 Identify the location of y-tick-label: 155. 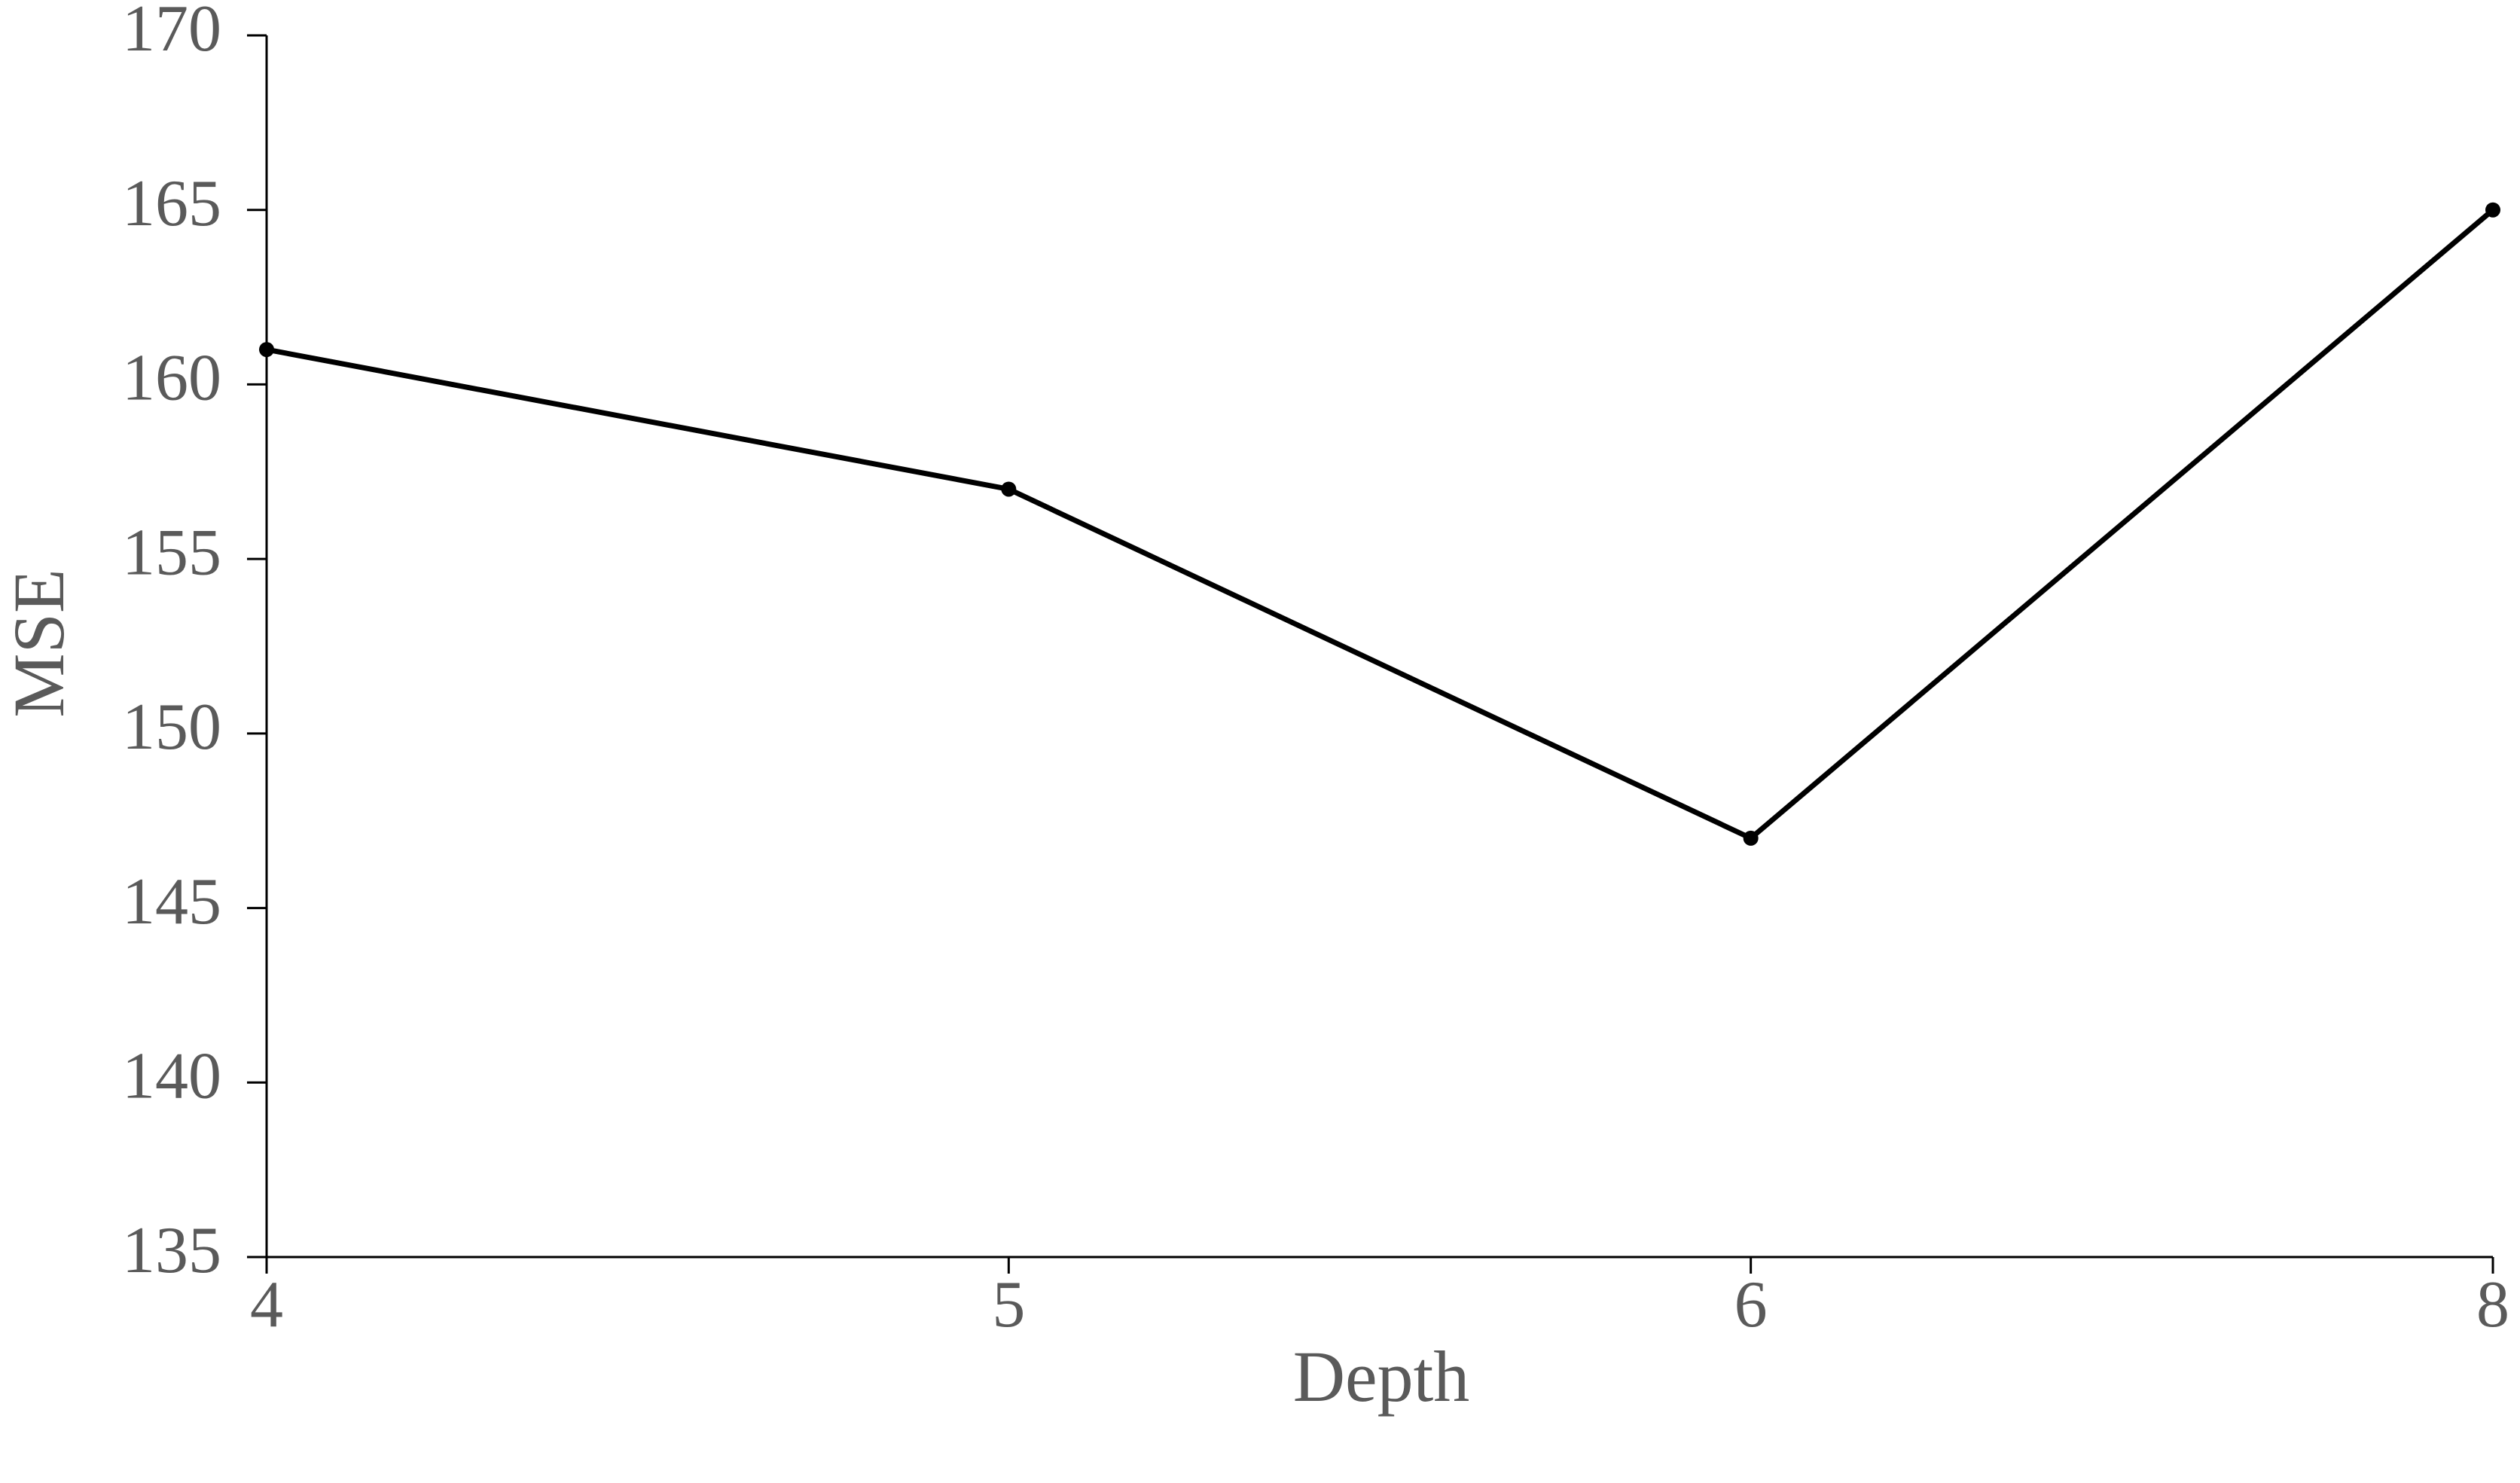
(171, 552).